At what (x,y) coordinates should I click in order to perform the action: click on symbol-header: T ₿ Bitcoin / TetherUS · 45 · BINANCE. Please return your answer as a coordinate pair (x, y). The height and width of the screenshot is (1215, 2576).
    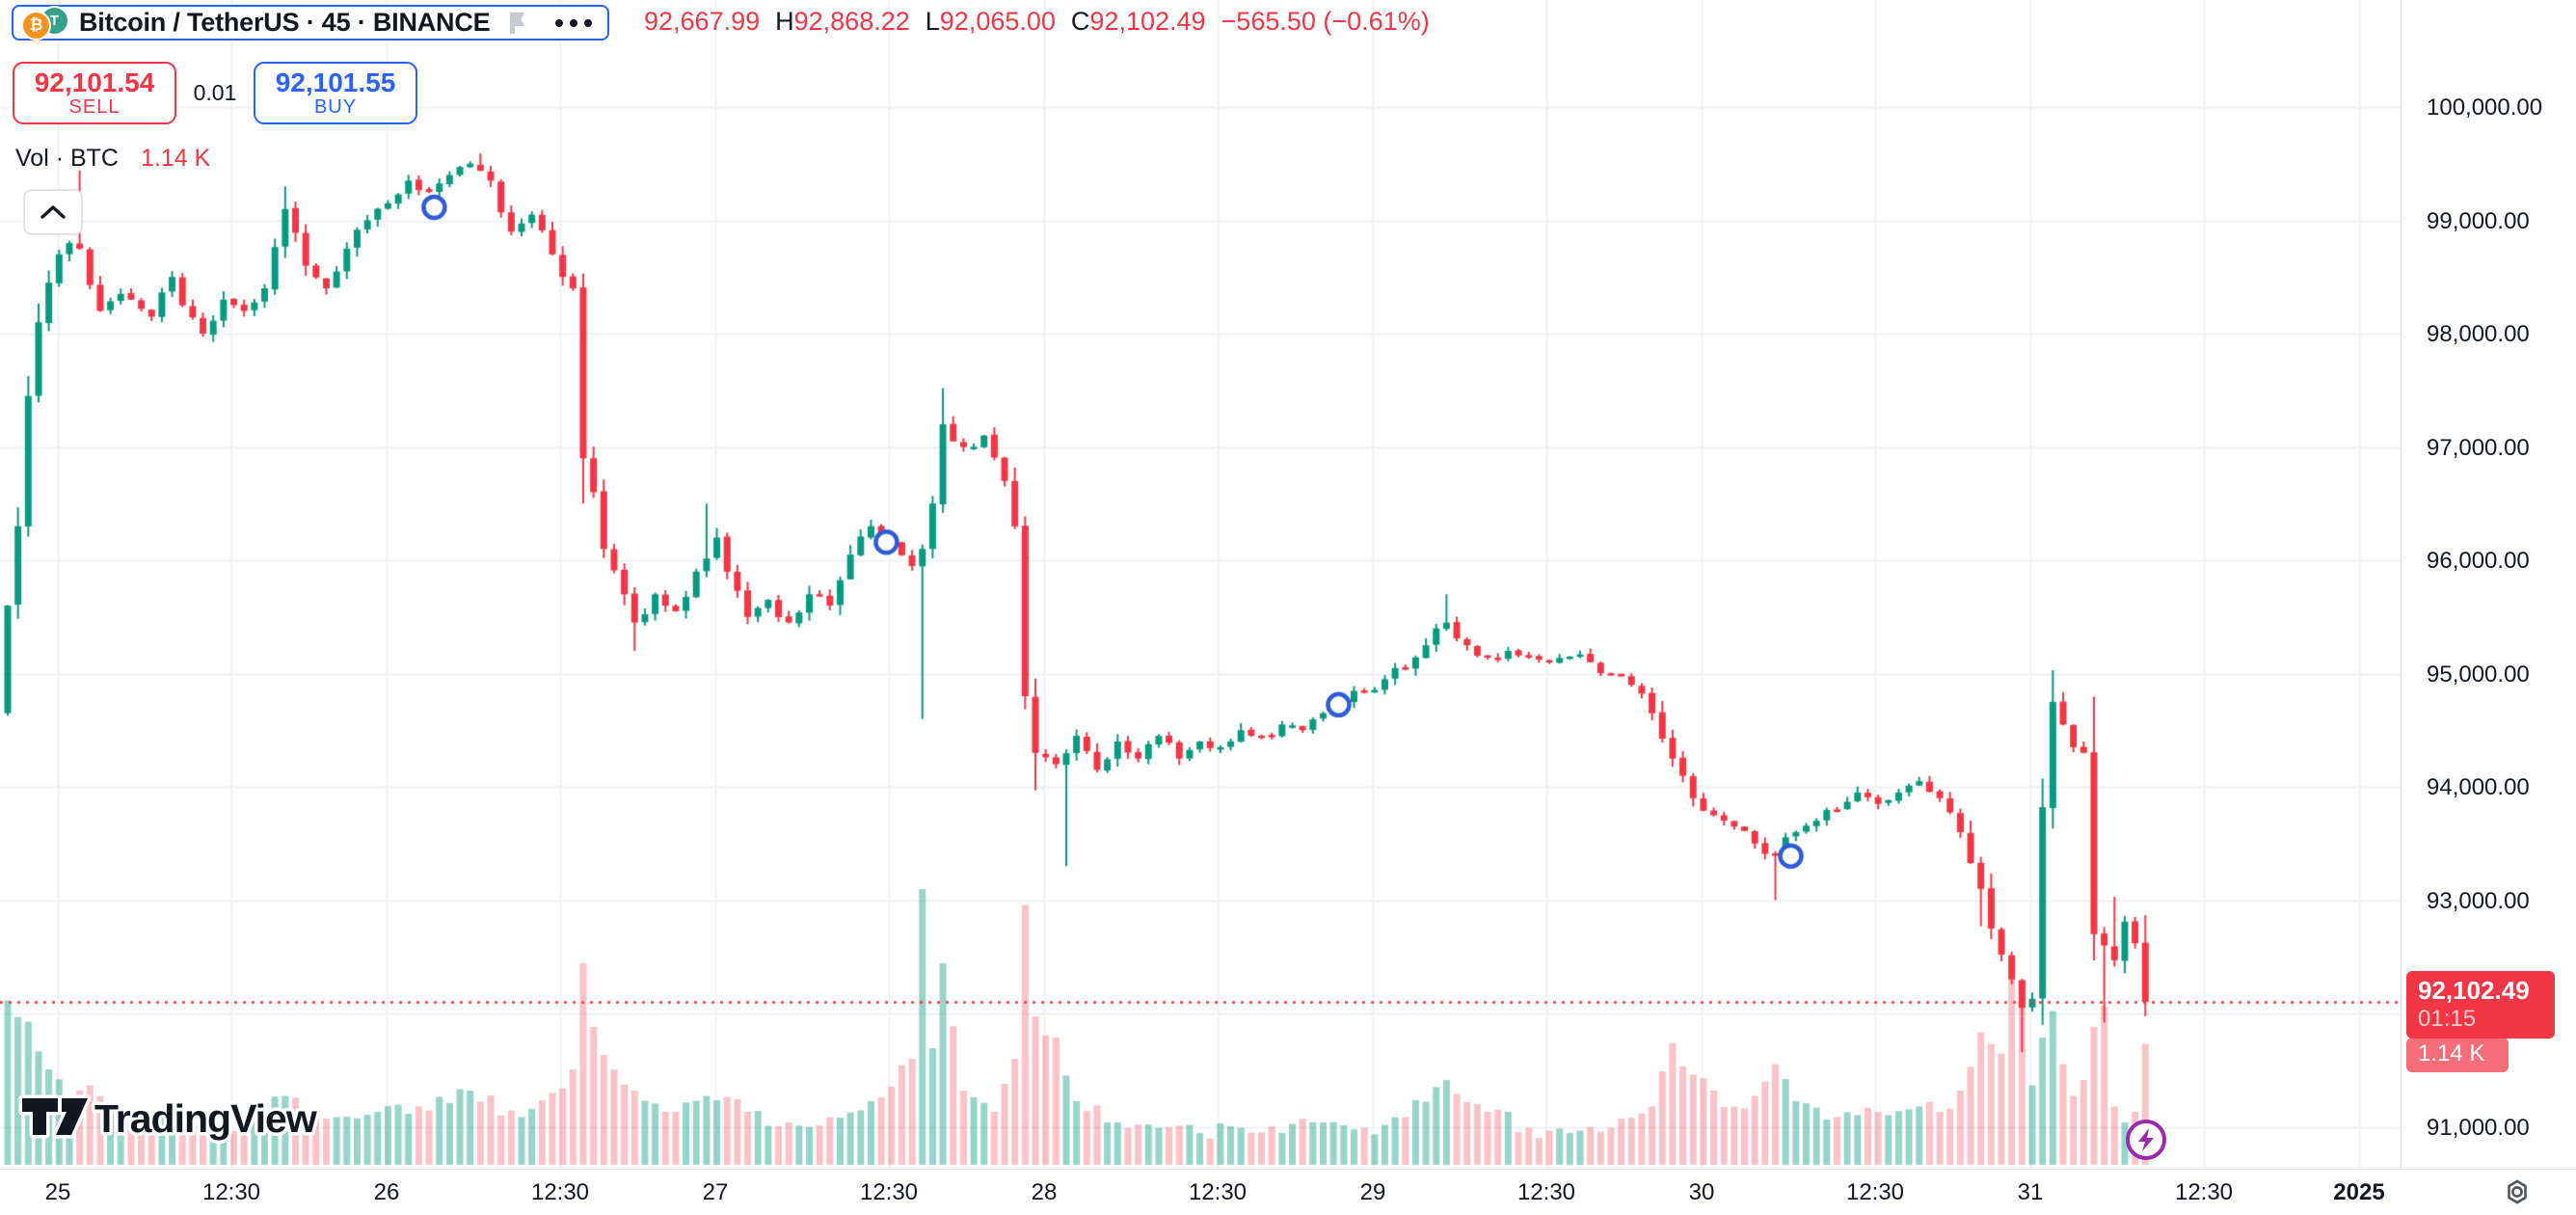
    Looking at the image, I should click on (311, 22).